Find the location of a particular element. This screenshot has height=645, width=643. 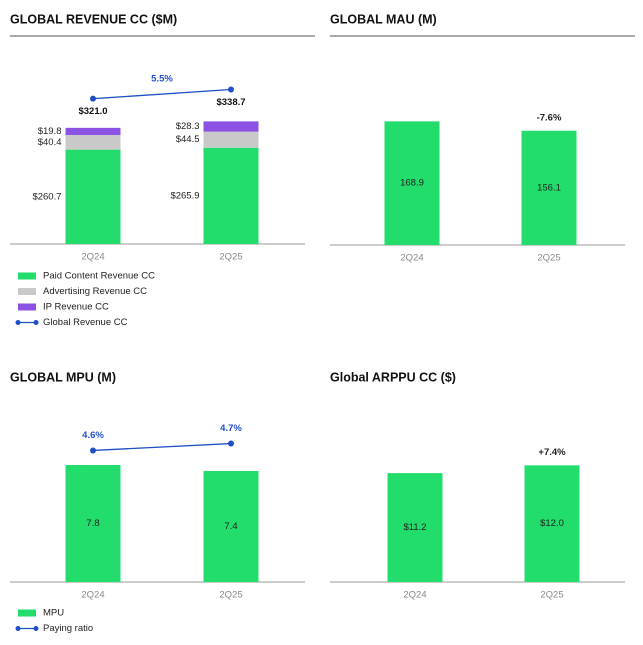

value-label: $44.5 is located at coordinates (188, 139).